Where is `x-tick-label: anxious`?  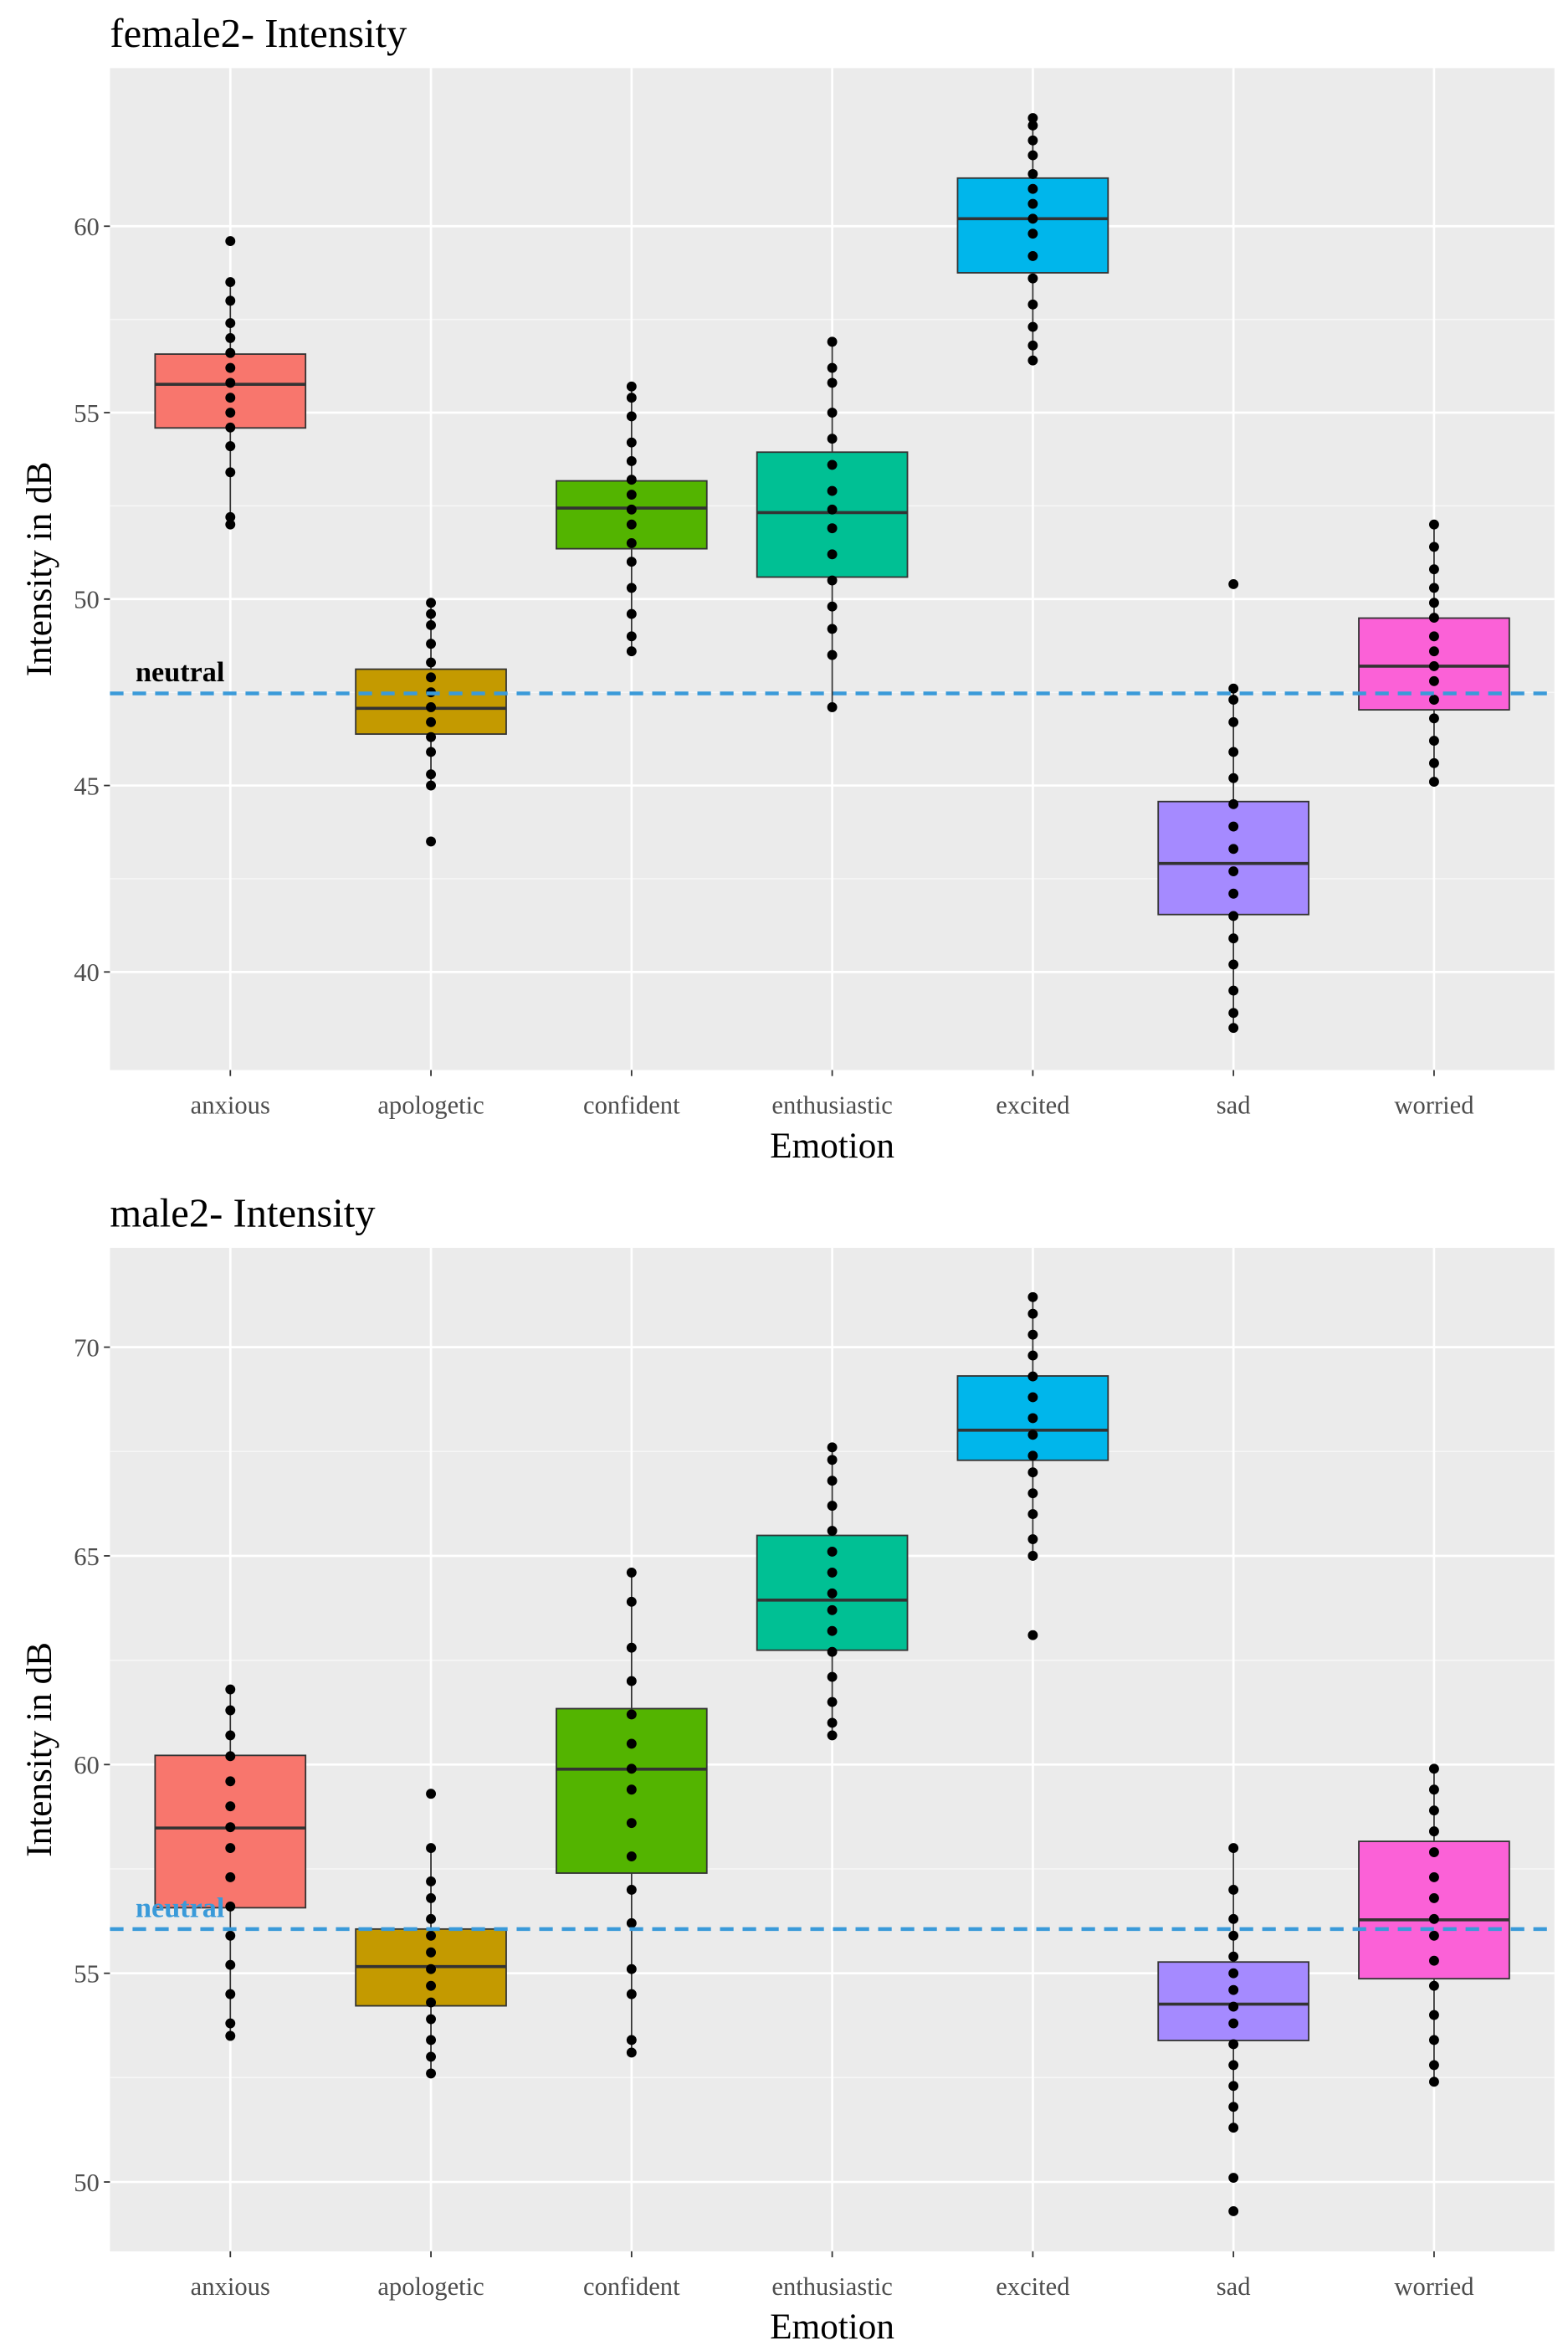 x-tick-label: anxious is located at coordinates (230, 1105).